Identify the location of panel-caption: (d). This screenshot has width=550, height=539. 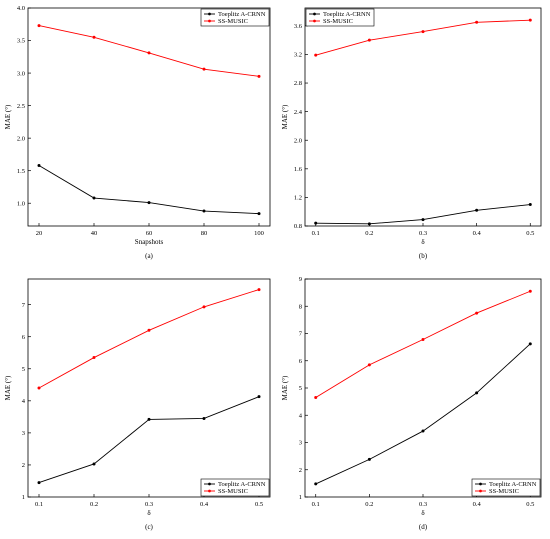
(423, 527).